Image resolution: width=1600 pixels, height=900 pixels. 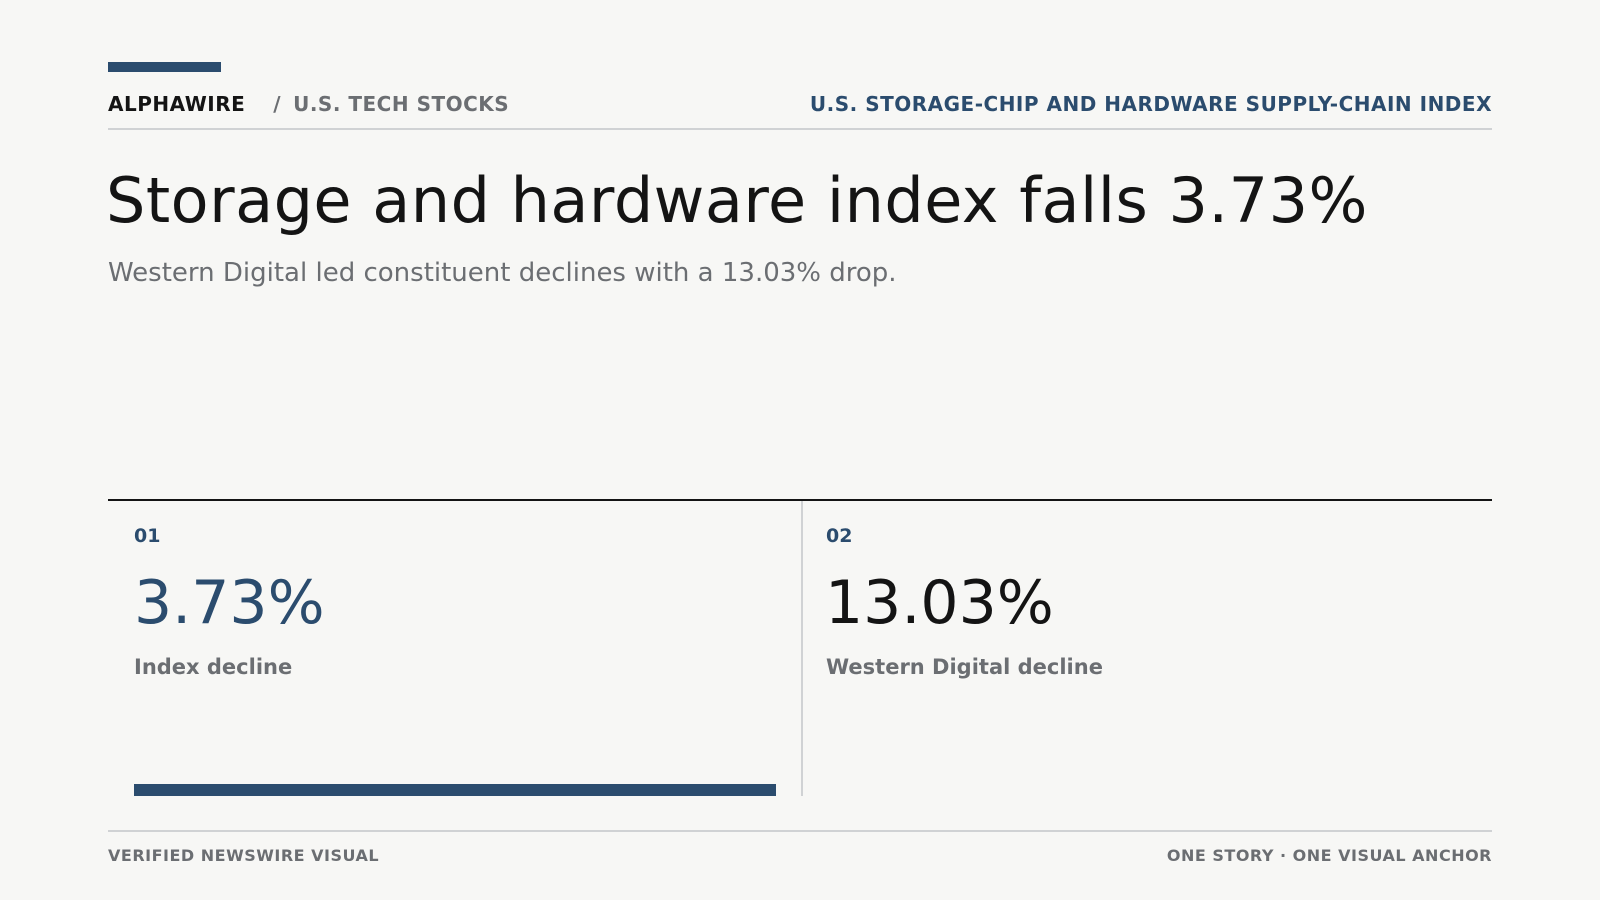 What do you see at coordinates (164, 67) in the screenshot?
I see `accent-bar` at bounding box center [164, 67].